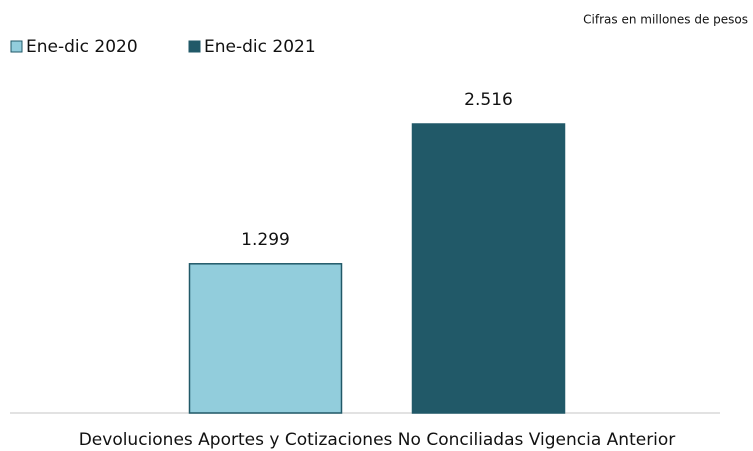 Image resolution: width=753 pixels, height=451 pixels. What do you see at coordinates (665, 20) in the screenshot?
I see `chart-subtitle: Cifras en millones de pesos` at bounding box center [665, 20].